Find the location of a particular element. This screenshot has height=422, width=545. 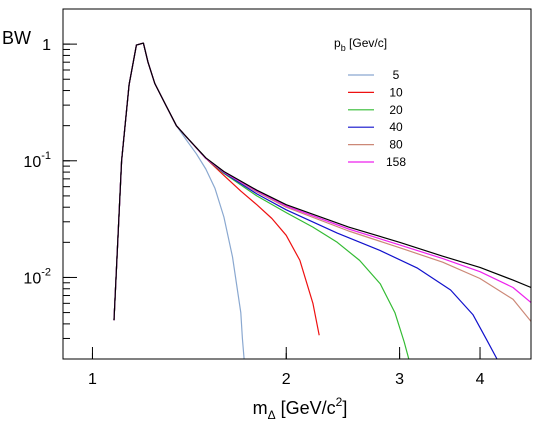

legend-label: 5 is located at coordinates (396, 75).